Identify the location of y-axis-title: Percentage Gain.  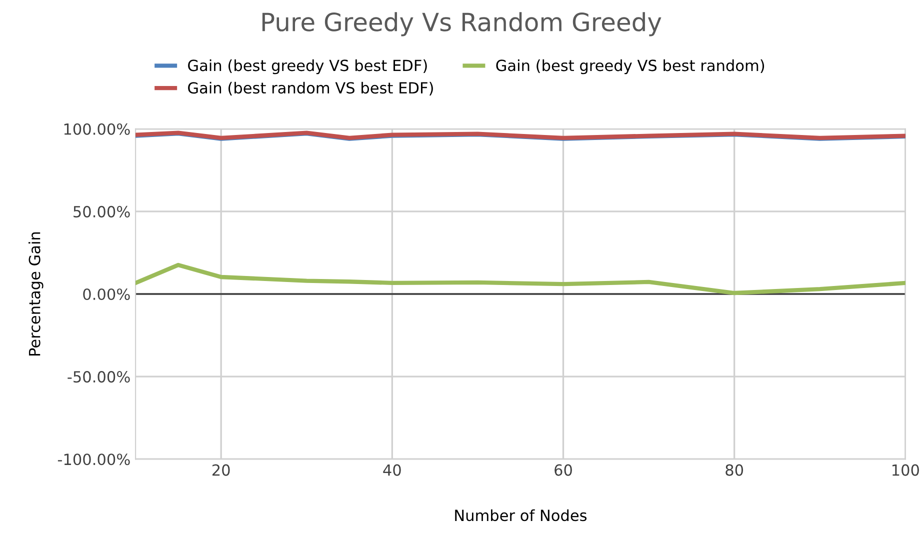
(36, 294).